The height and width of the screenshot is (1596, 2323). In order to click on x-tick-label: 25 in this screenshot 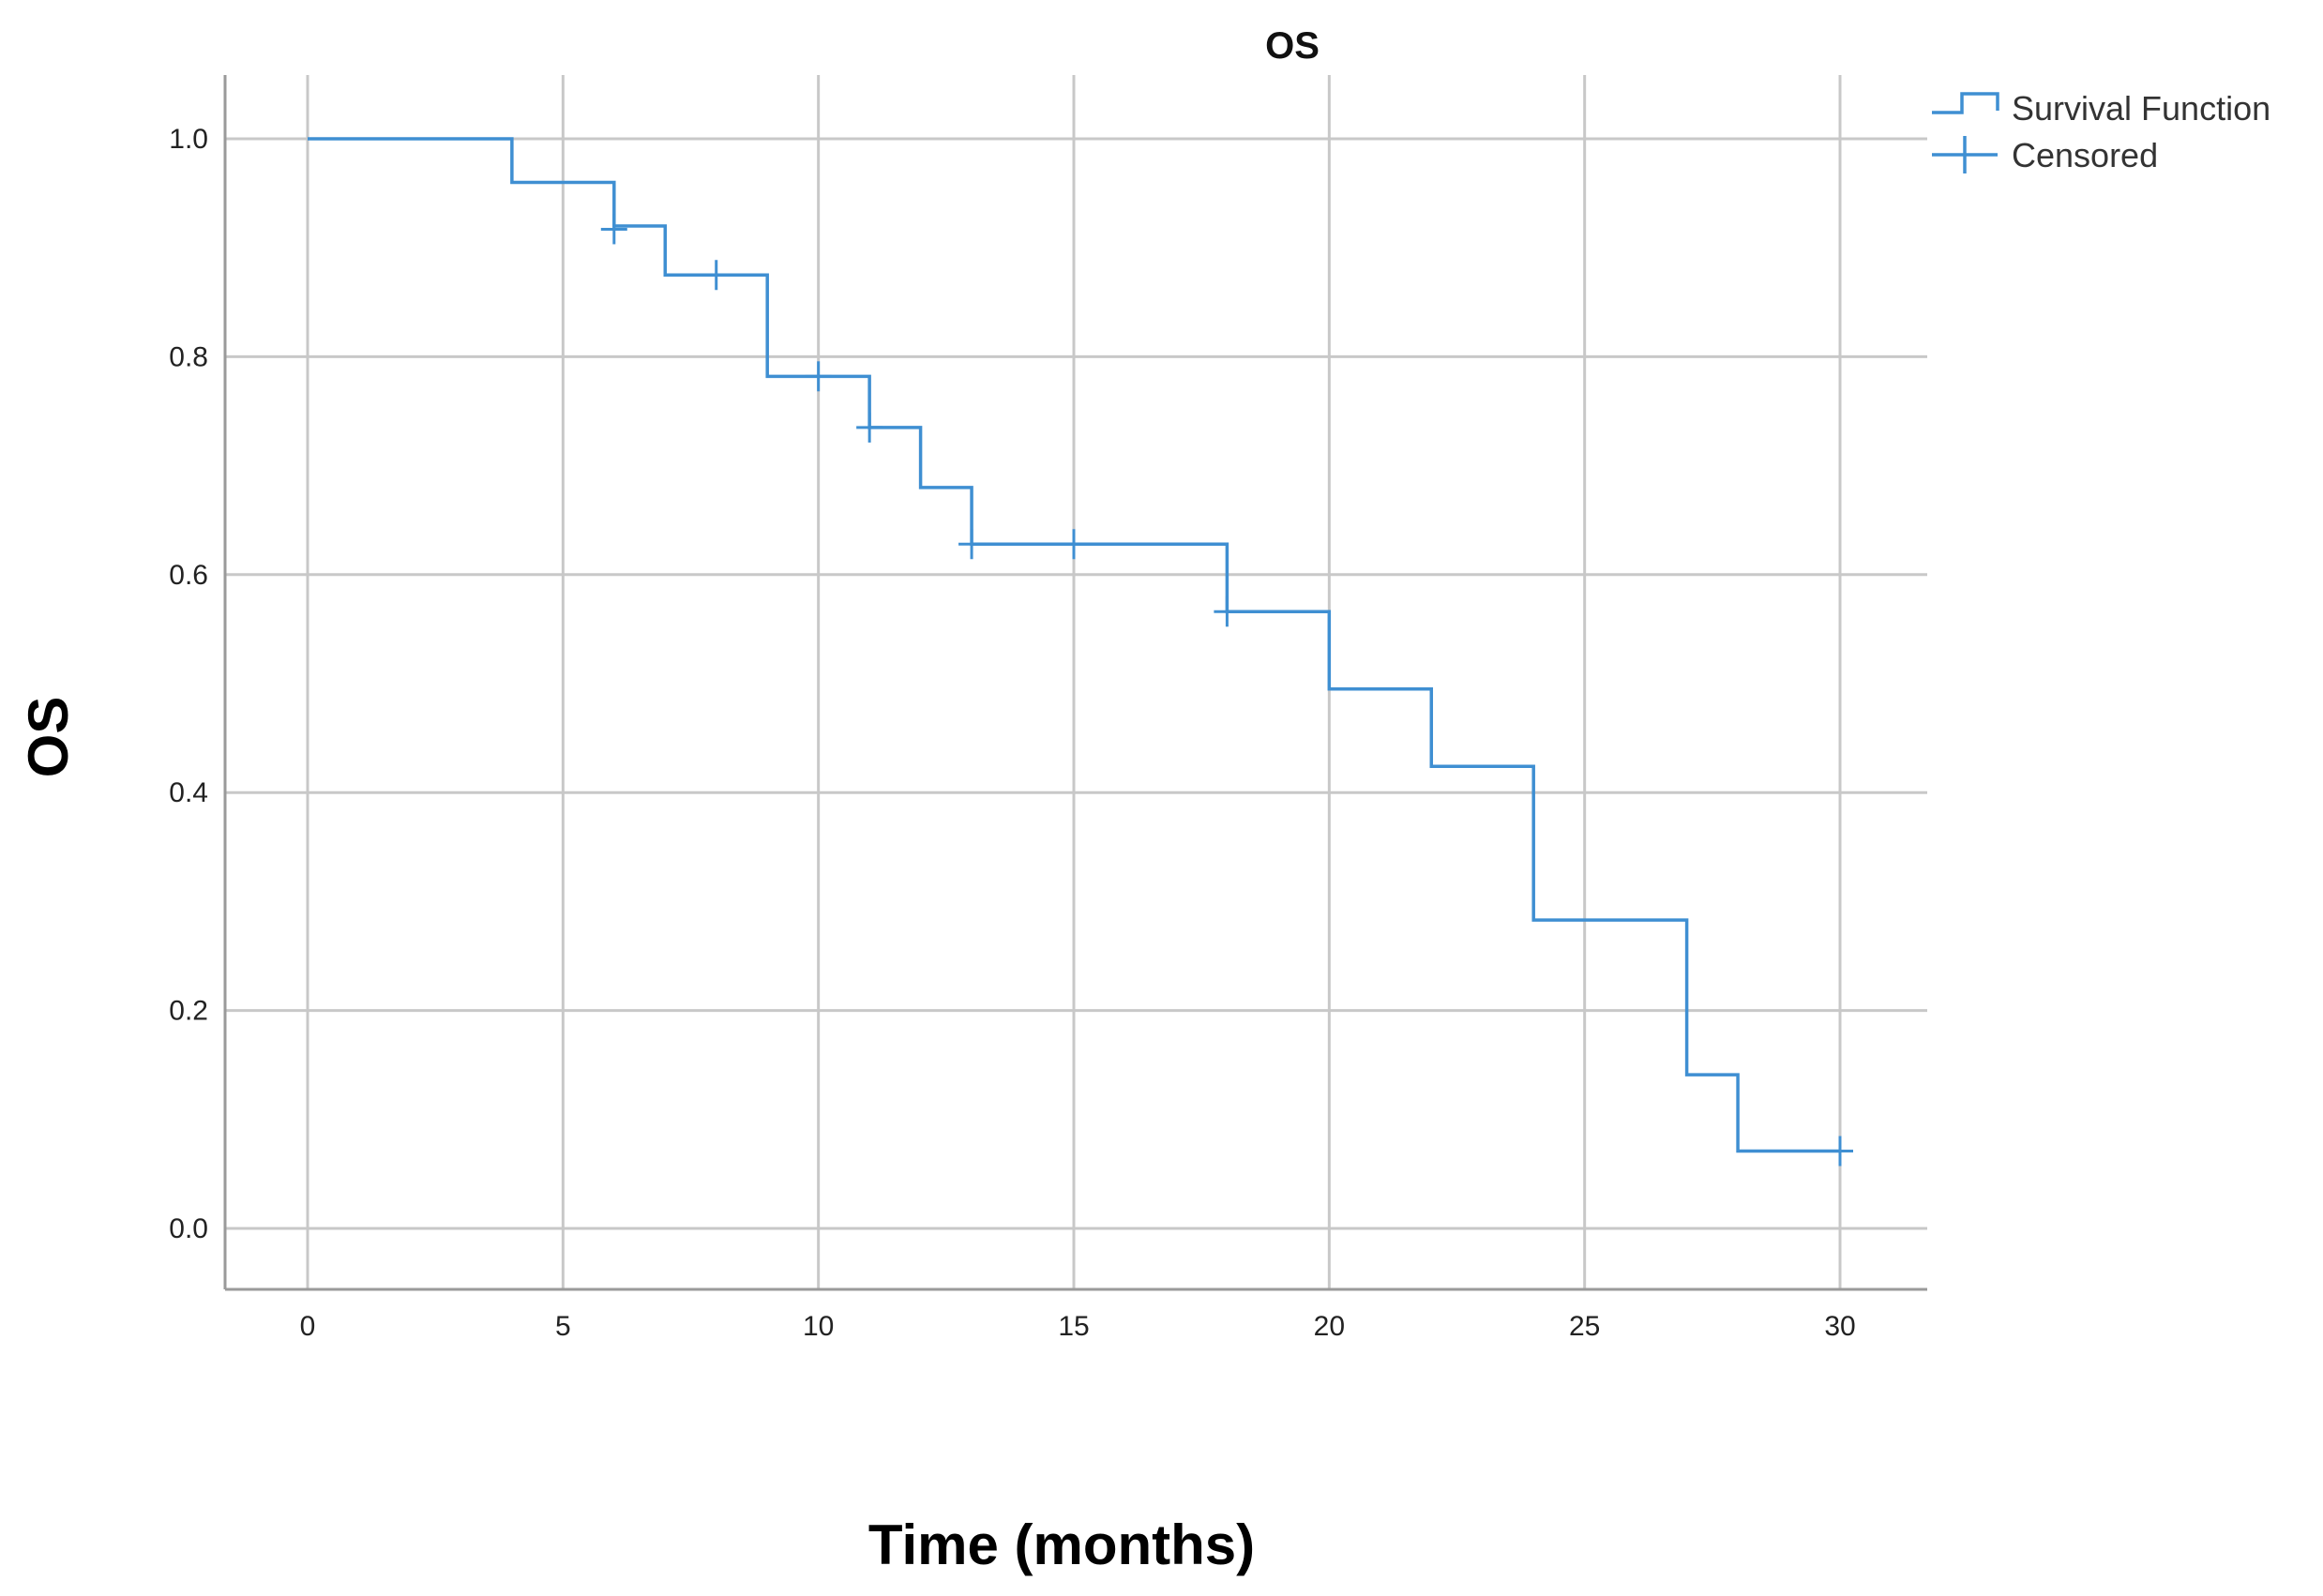, I will do `click(1584, 1326)`.